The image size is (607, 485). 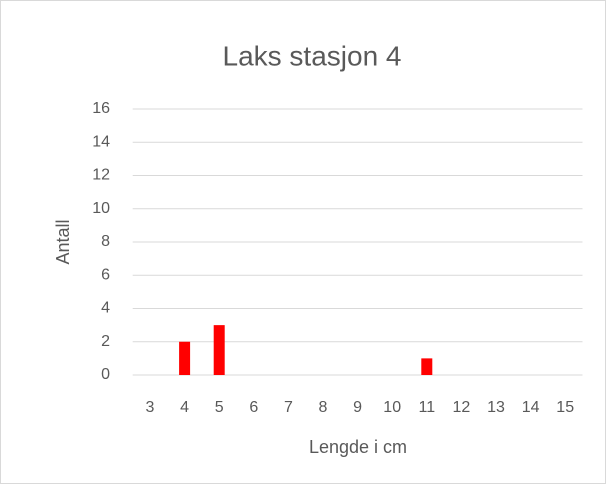 I want to click on x-tick-label: 12, so click(x=462, y=407).